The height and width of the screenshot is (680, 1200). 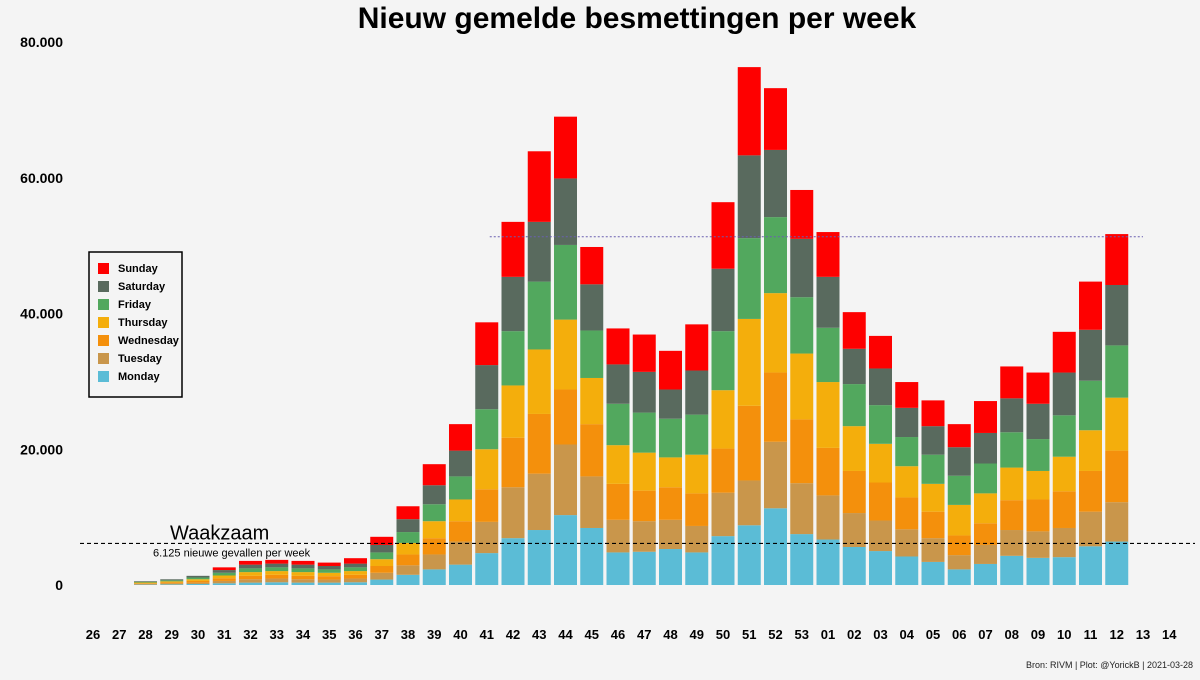 I want to click on x-tick-label: 11, so click(x=1091, y=634).